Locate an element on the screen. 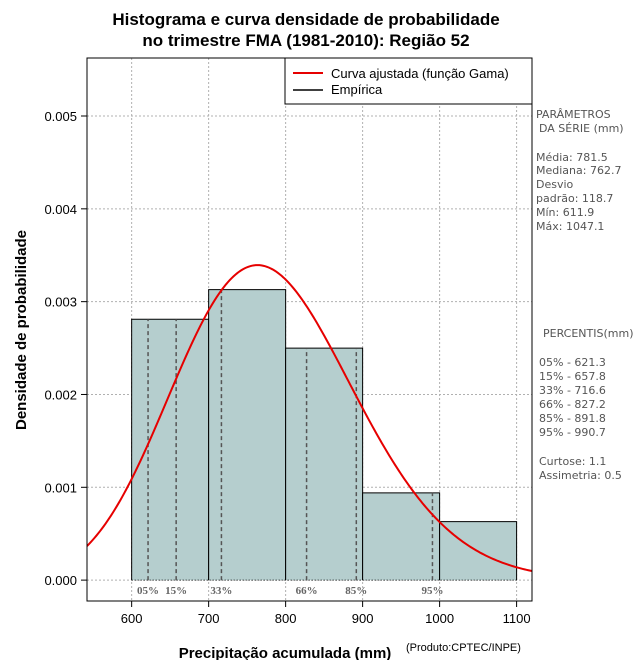 This screenshot has width=640, height=660. param-line: Máx: 1047.1 is located at coordinates (570, 226).